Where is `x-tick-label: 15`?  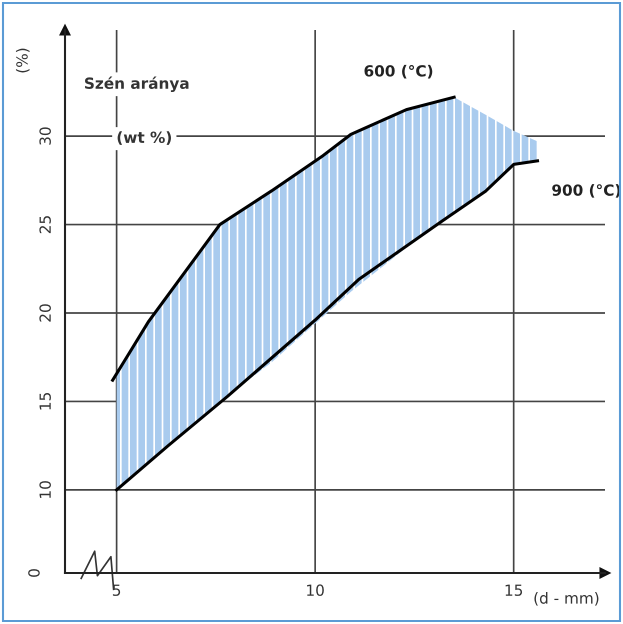 x-tick-label: 15 is located at coordinates (514, 590).